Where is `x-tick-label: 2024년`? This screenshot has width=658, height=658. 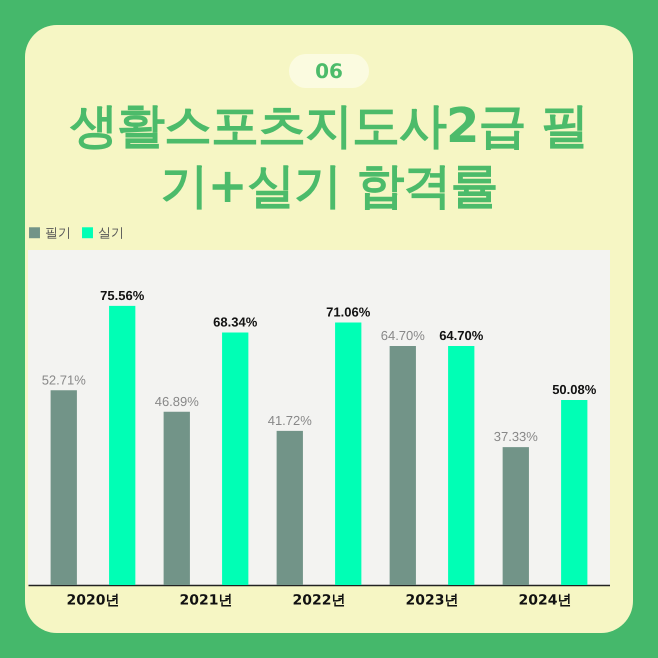 x-tick-label: 2024년 is located at coordinates (545, 600).